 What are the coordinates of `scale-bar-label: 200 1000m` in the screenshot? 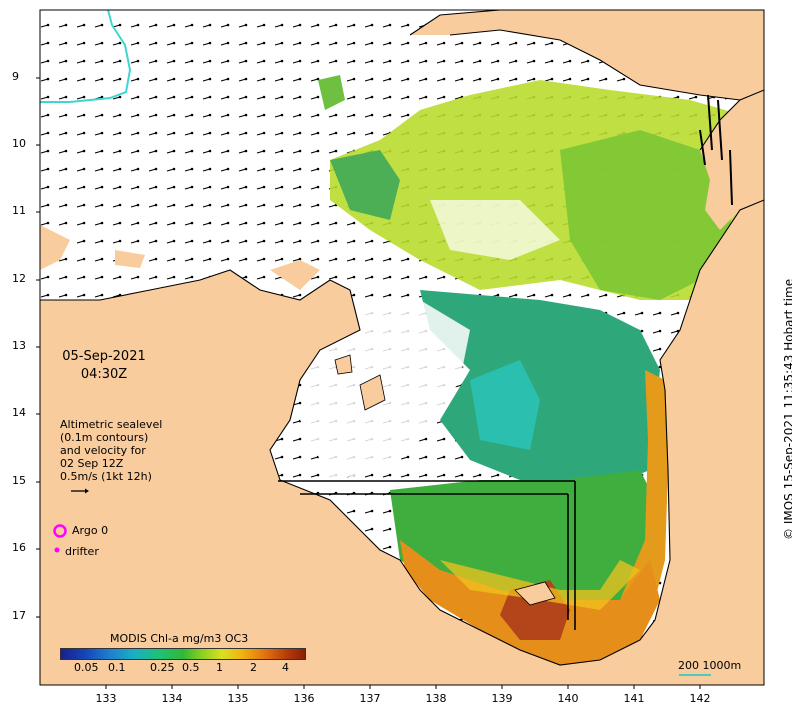 It's located at (709, 665).